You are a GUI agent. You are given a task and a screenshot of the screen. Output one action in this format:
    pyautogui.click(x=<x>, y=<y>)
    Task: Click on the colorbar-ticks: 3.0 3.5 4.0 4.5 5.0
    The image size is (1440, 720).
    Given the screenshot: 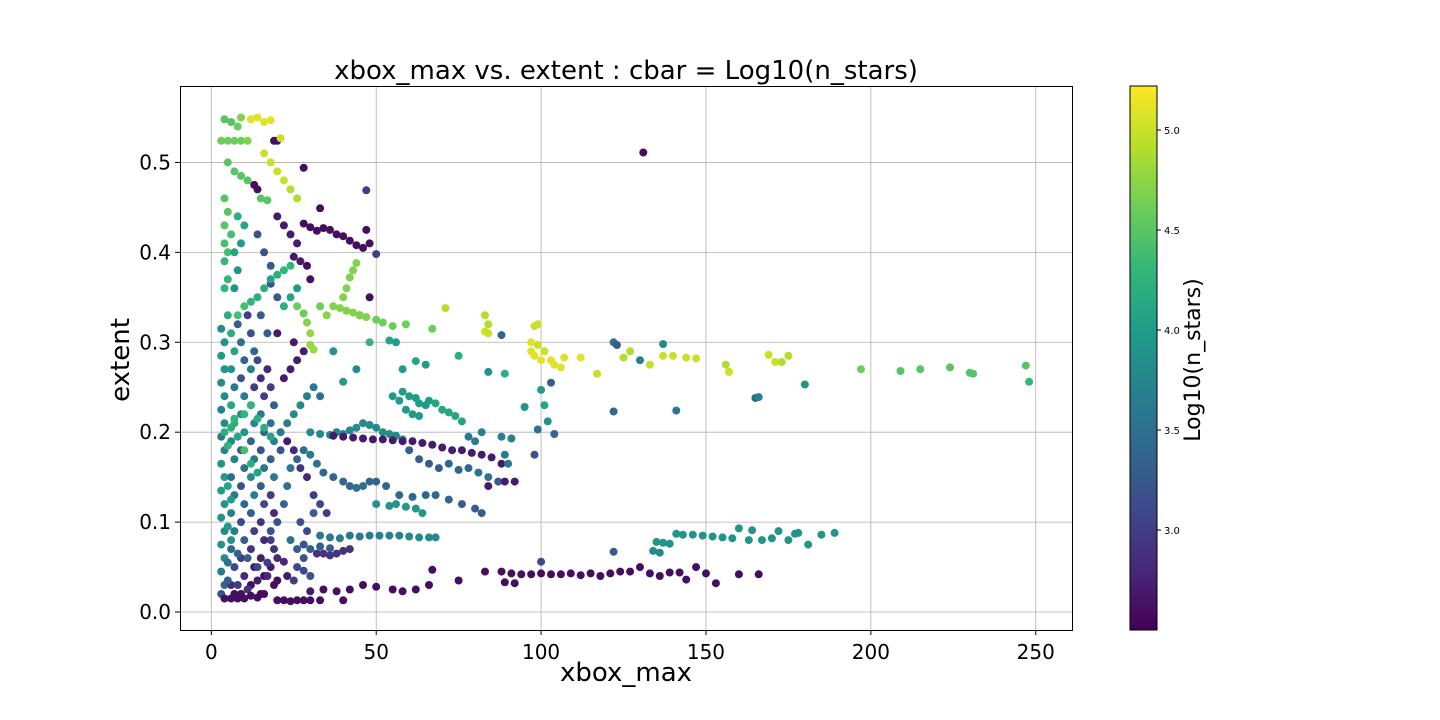 What is the action you would take?
    pyautogui.click(x=1168, y=331)
    